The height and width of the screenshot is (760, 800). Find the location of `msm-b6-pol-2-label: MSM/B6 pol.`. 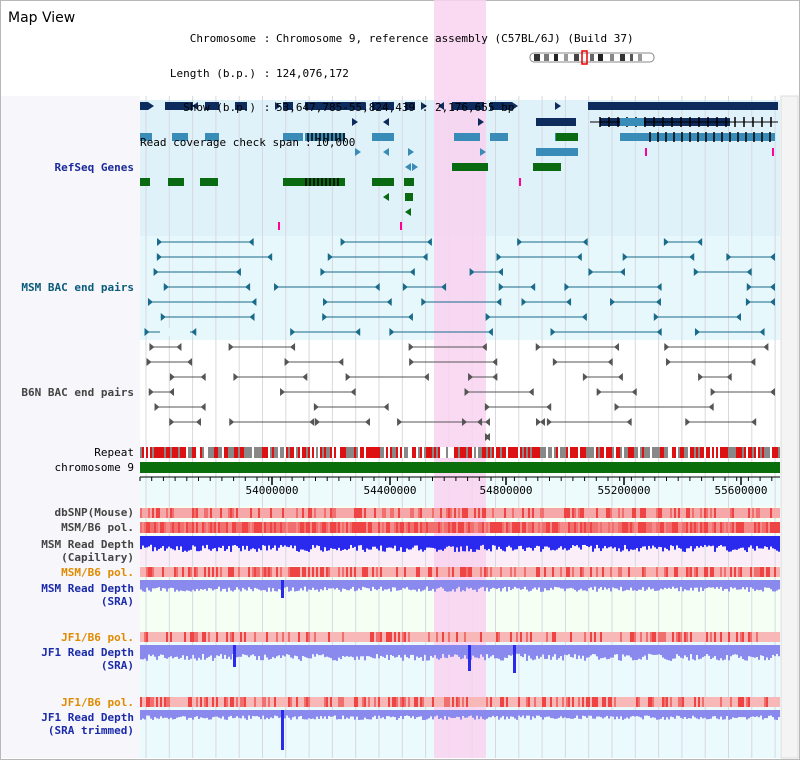

msm-b6-pol-2-label: MSM/B6 pol. is located at coordinates (97, 572).